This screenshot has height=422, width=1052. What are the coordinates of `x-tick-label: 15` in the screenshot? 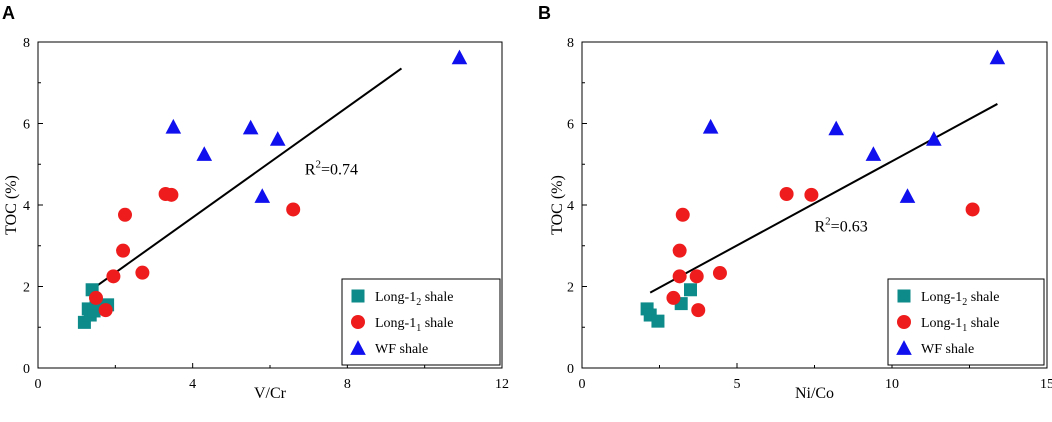 It's located at (1046, 384).